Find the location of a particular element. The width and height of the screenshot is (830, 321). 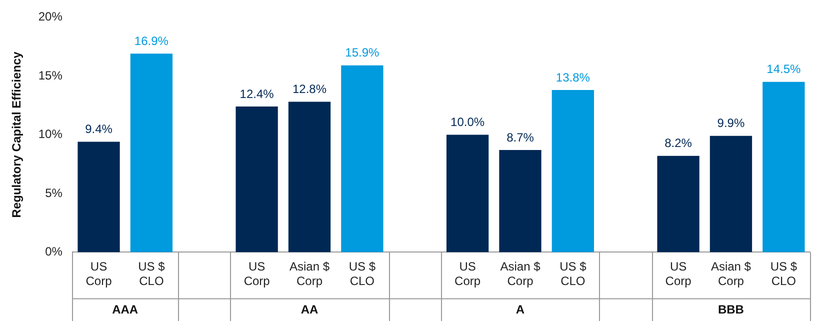

data-label: 8.2% is located at coordinates (678, 143).